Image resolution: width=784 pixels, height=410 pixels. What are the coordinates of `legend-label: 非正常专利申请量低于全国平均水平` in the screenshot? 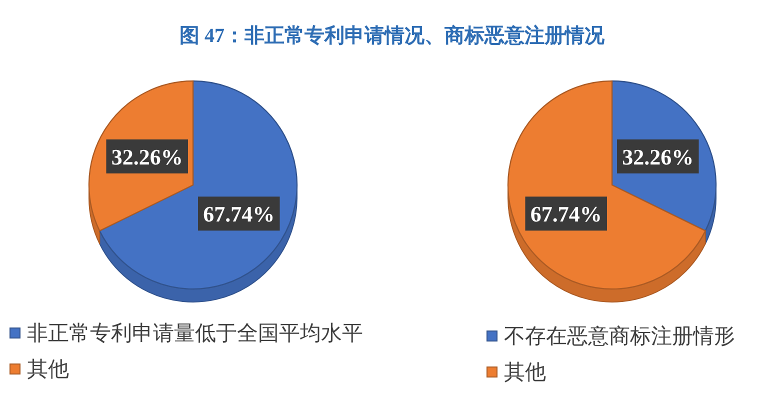 It's located at (195, 333).